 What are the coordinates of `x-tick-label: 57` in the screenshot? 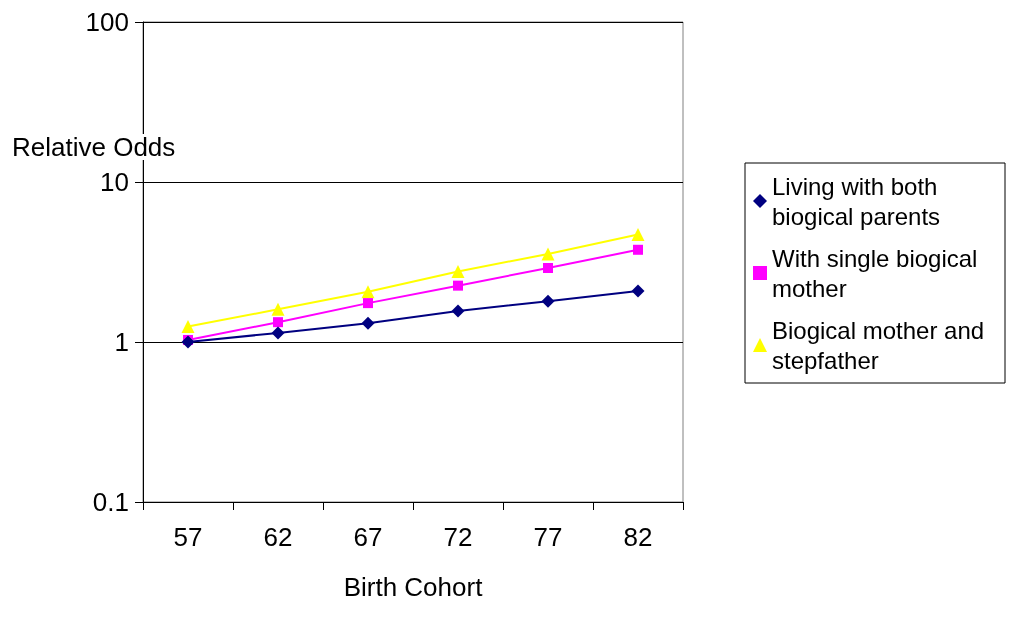 It's located at (188, 537).